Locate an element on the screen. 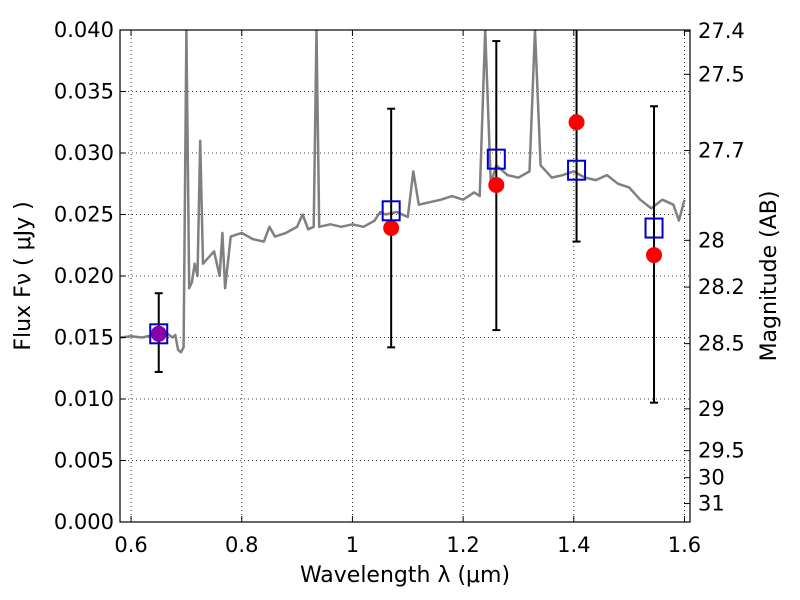  y2-tick-label: 27.7 is located at coordinates (721, 151).